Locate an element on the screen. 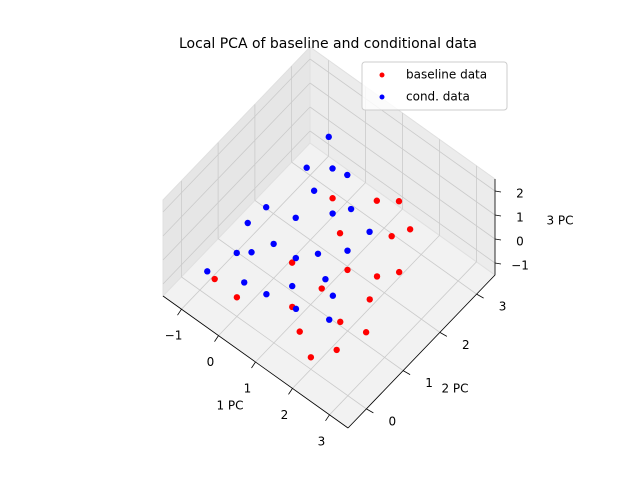 The image size is (640, 480). legend: baseline data cond. data is located at coordinates (434, 86).